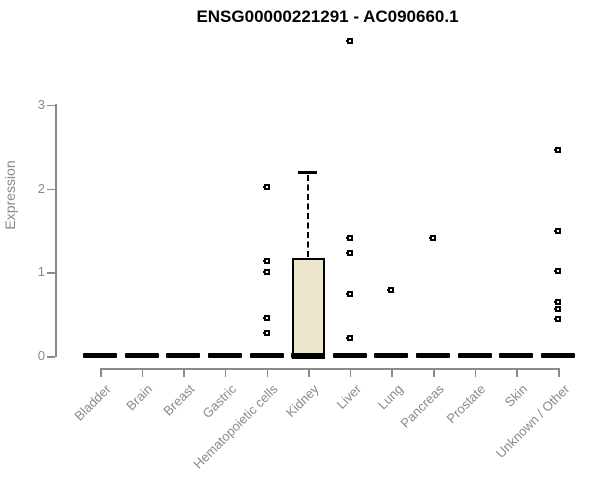 The height and width of the screenshot is (500, 600). Describe the element at coordinates (41, 355) in the screenshot. I see `y-axis-tick-label: 0` at that location.